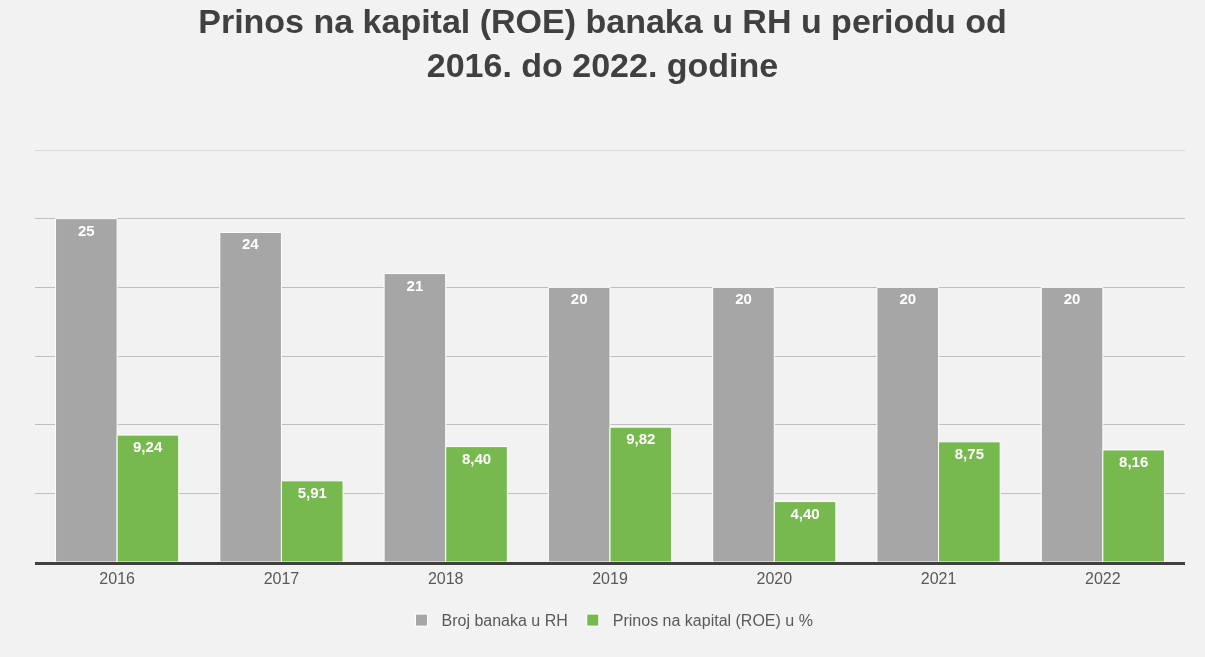 Image resolution: width=1205 pixels, height=657 pixels. Describe the element at coordinates (117, 579) in the screenshot. I see `x-tick-label: 2016` at that location.